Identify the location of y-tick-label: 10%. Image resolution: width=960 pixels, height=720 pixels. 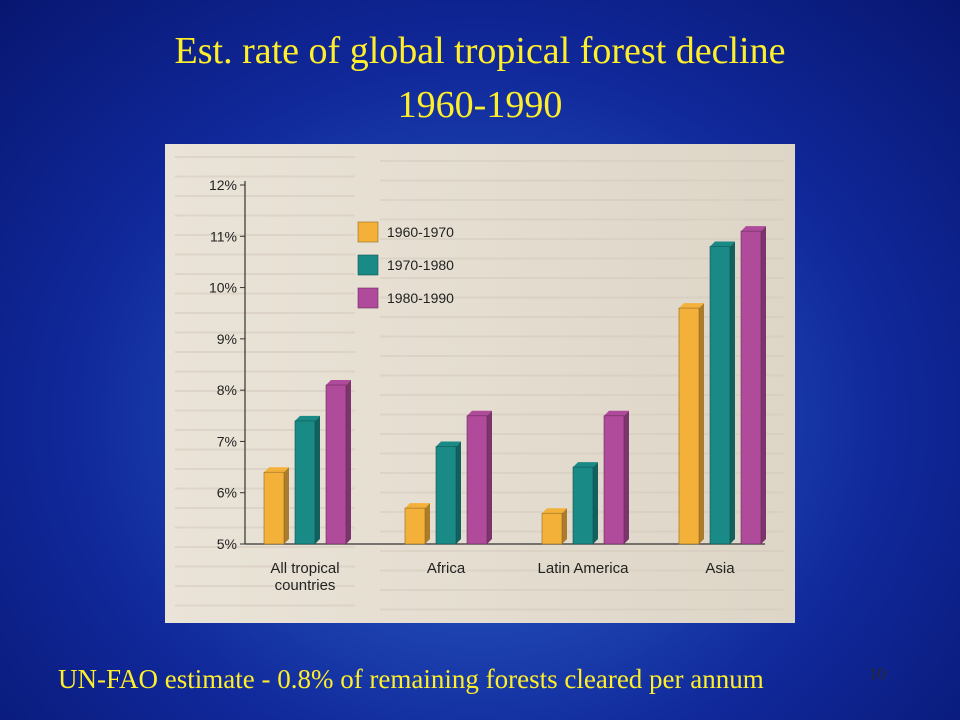
(223, 288).